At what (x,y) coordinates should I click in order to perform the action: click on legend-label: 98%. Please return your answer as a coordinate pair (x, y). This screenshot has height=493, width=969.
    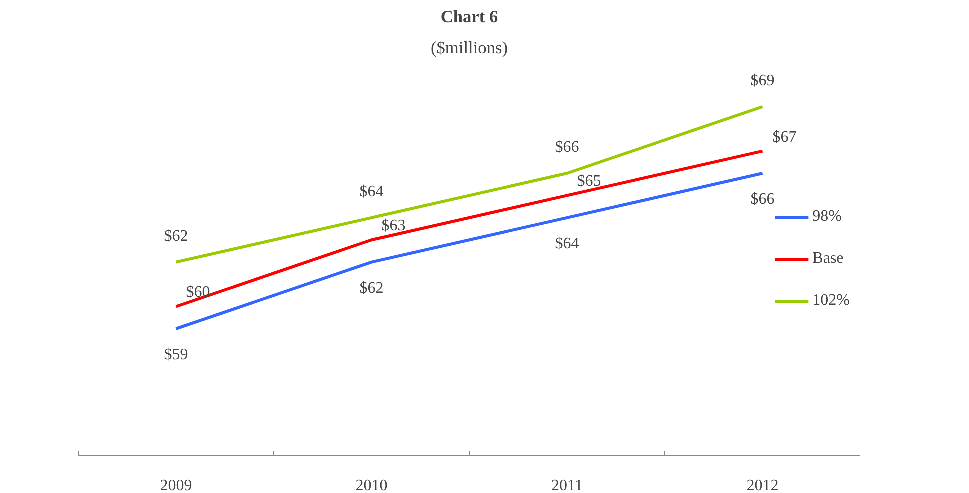
    Looking at the image, I should click on (827, 217).